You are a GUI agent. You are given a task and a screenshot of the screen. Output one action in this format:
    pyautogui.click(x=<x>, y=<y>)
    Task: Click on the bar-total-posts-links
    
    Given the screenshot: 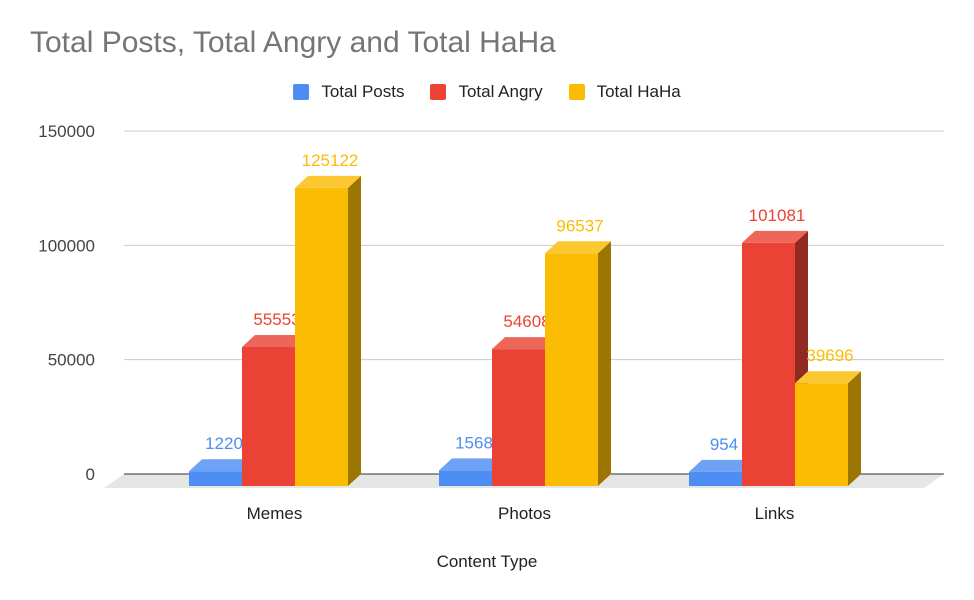 What is the action you would take?
    pyautogui.click(x=722, y=472)
    